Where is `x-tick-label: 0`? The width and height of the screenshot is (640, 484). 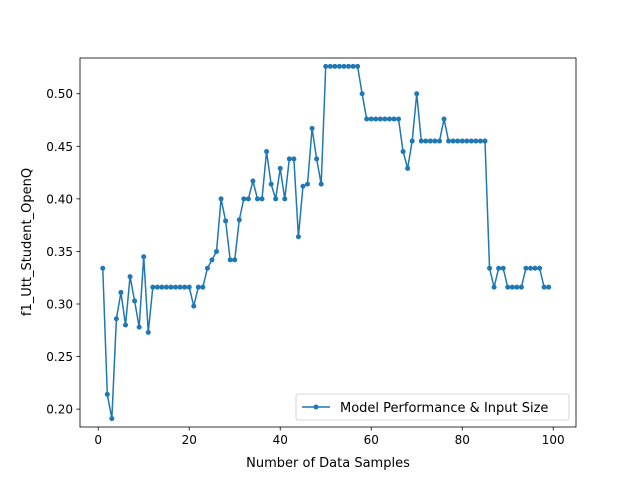 x-tick-label: 0 is located at coordinates (98, 440).